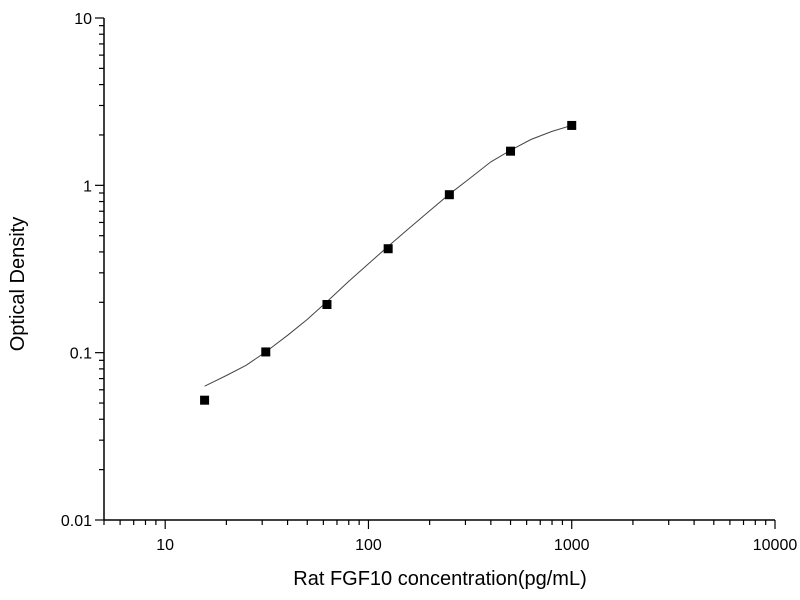  I want to click on x-axis-ticks, so click(439, 524).